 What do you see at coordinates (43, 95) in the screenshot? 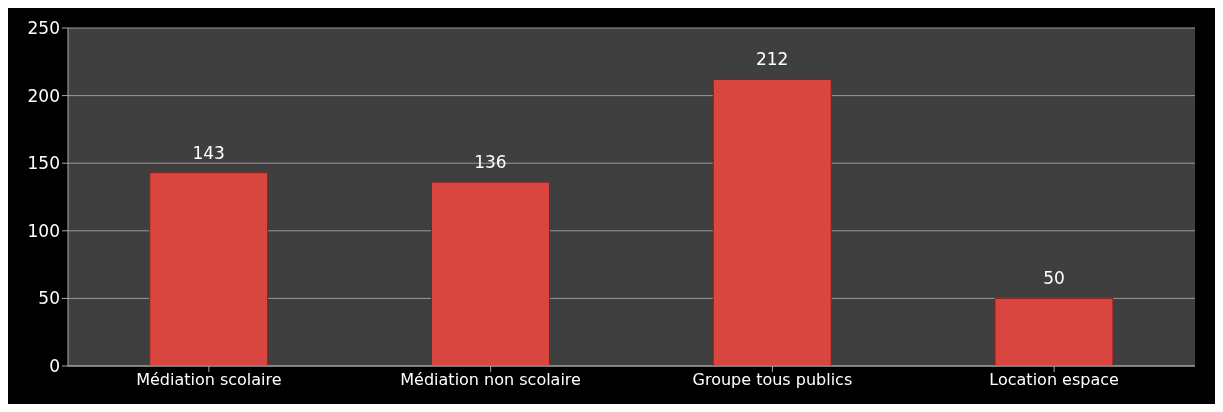
I see `y-tick-label: 200` at bounding box center [43, 95].